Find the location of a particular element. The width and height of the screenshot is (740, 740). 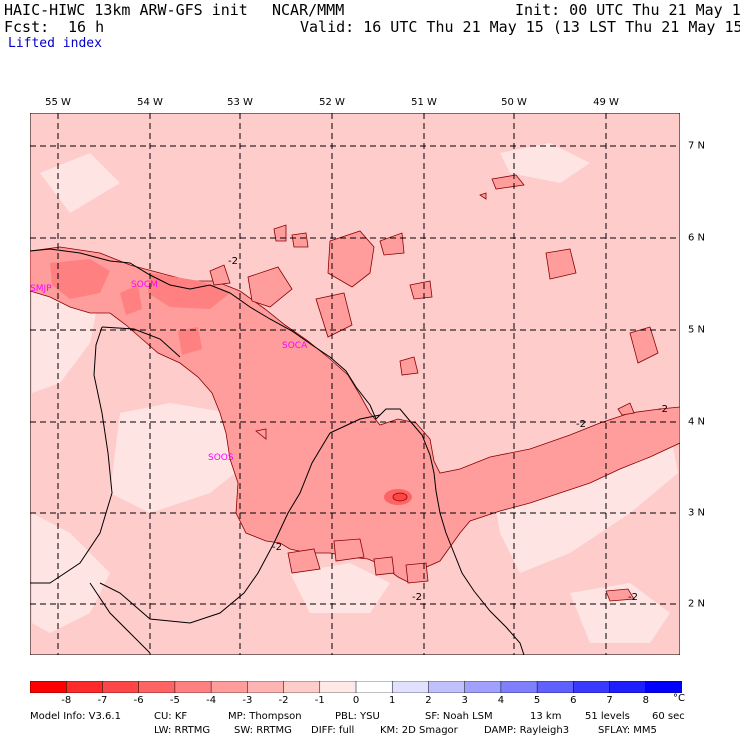

colorbar-tick-label: 4 is located at coordinates (501, 700).